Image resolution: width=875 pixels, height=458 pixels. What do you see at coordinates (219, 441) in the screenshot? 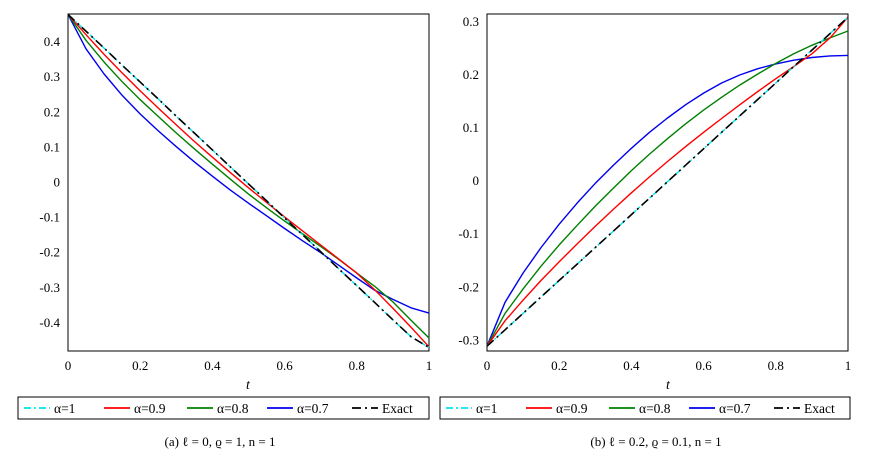
I see `caption-a: (a) ℓ = 0, ϱ = 1, n = 1` at bounding box center [219, 441].